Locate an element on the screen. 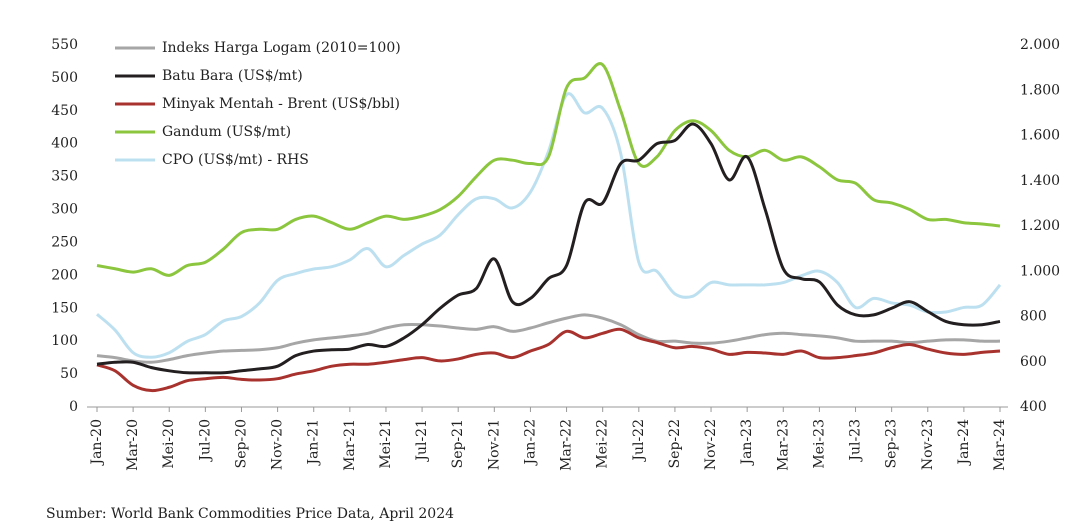 Image resolution: width=1078 pixels, height=526 pixels. x-tick-label: Nov-20 is located at coordinates (278, 444).